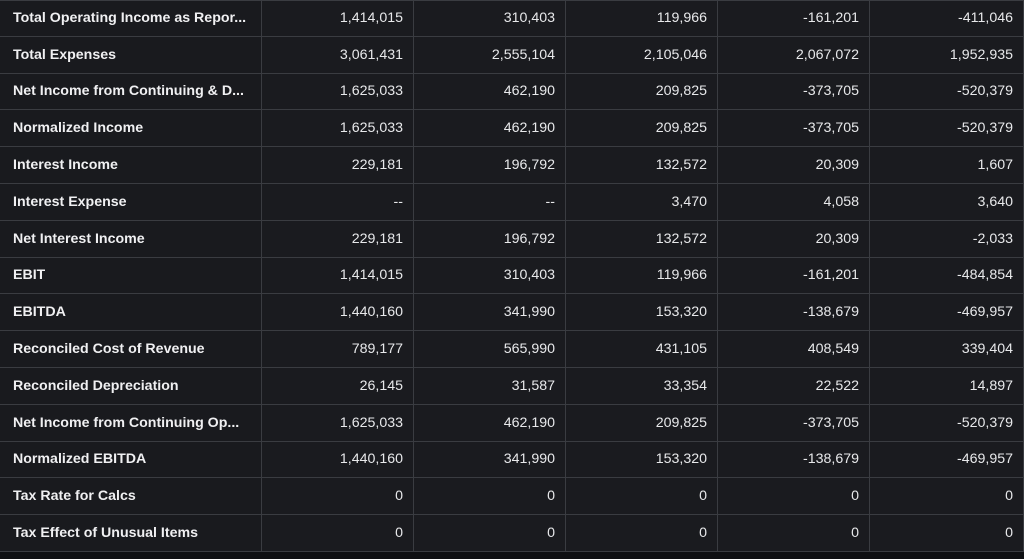 This screenshot has height=559, width=1024. Describe the element at coordinates (74, 496) in the screenshot. I see `row-label-text: Tax Rate for Calcs` at that location.